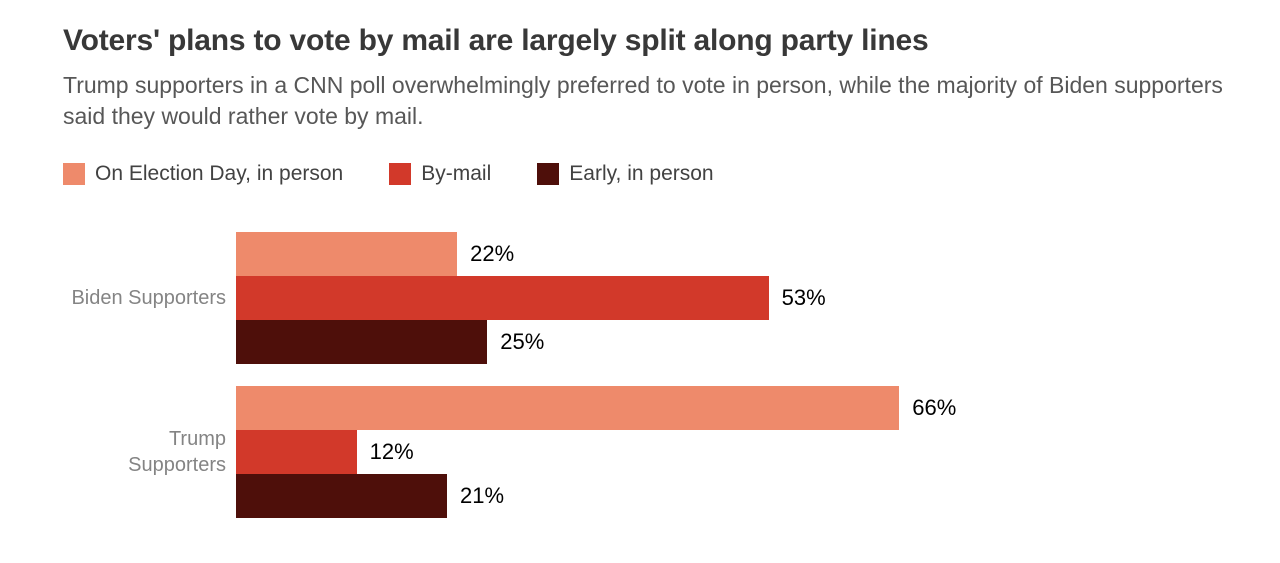  What do you see at coordinates (738, 342) in the screenshot?
I see `bar-row: 25%` at bounding box center [738, 342].